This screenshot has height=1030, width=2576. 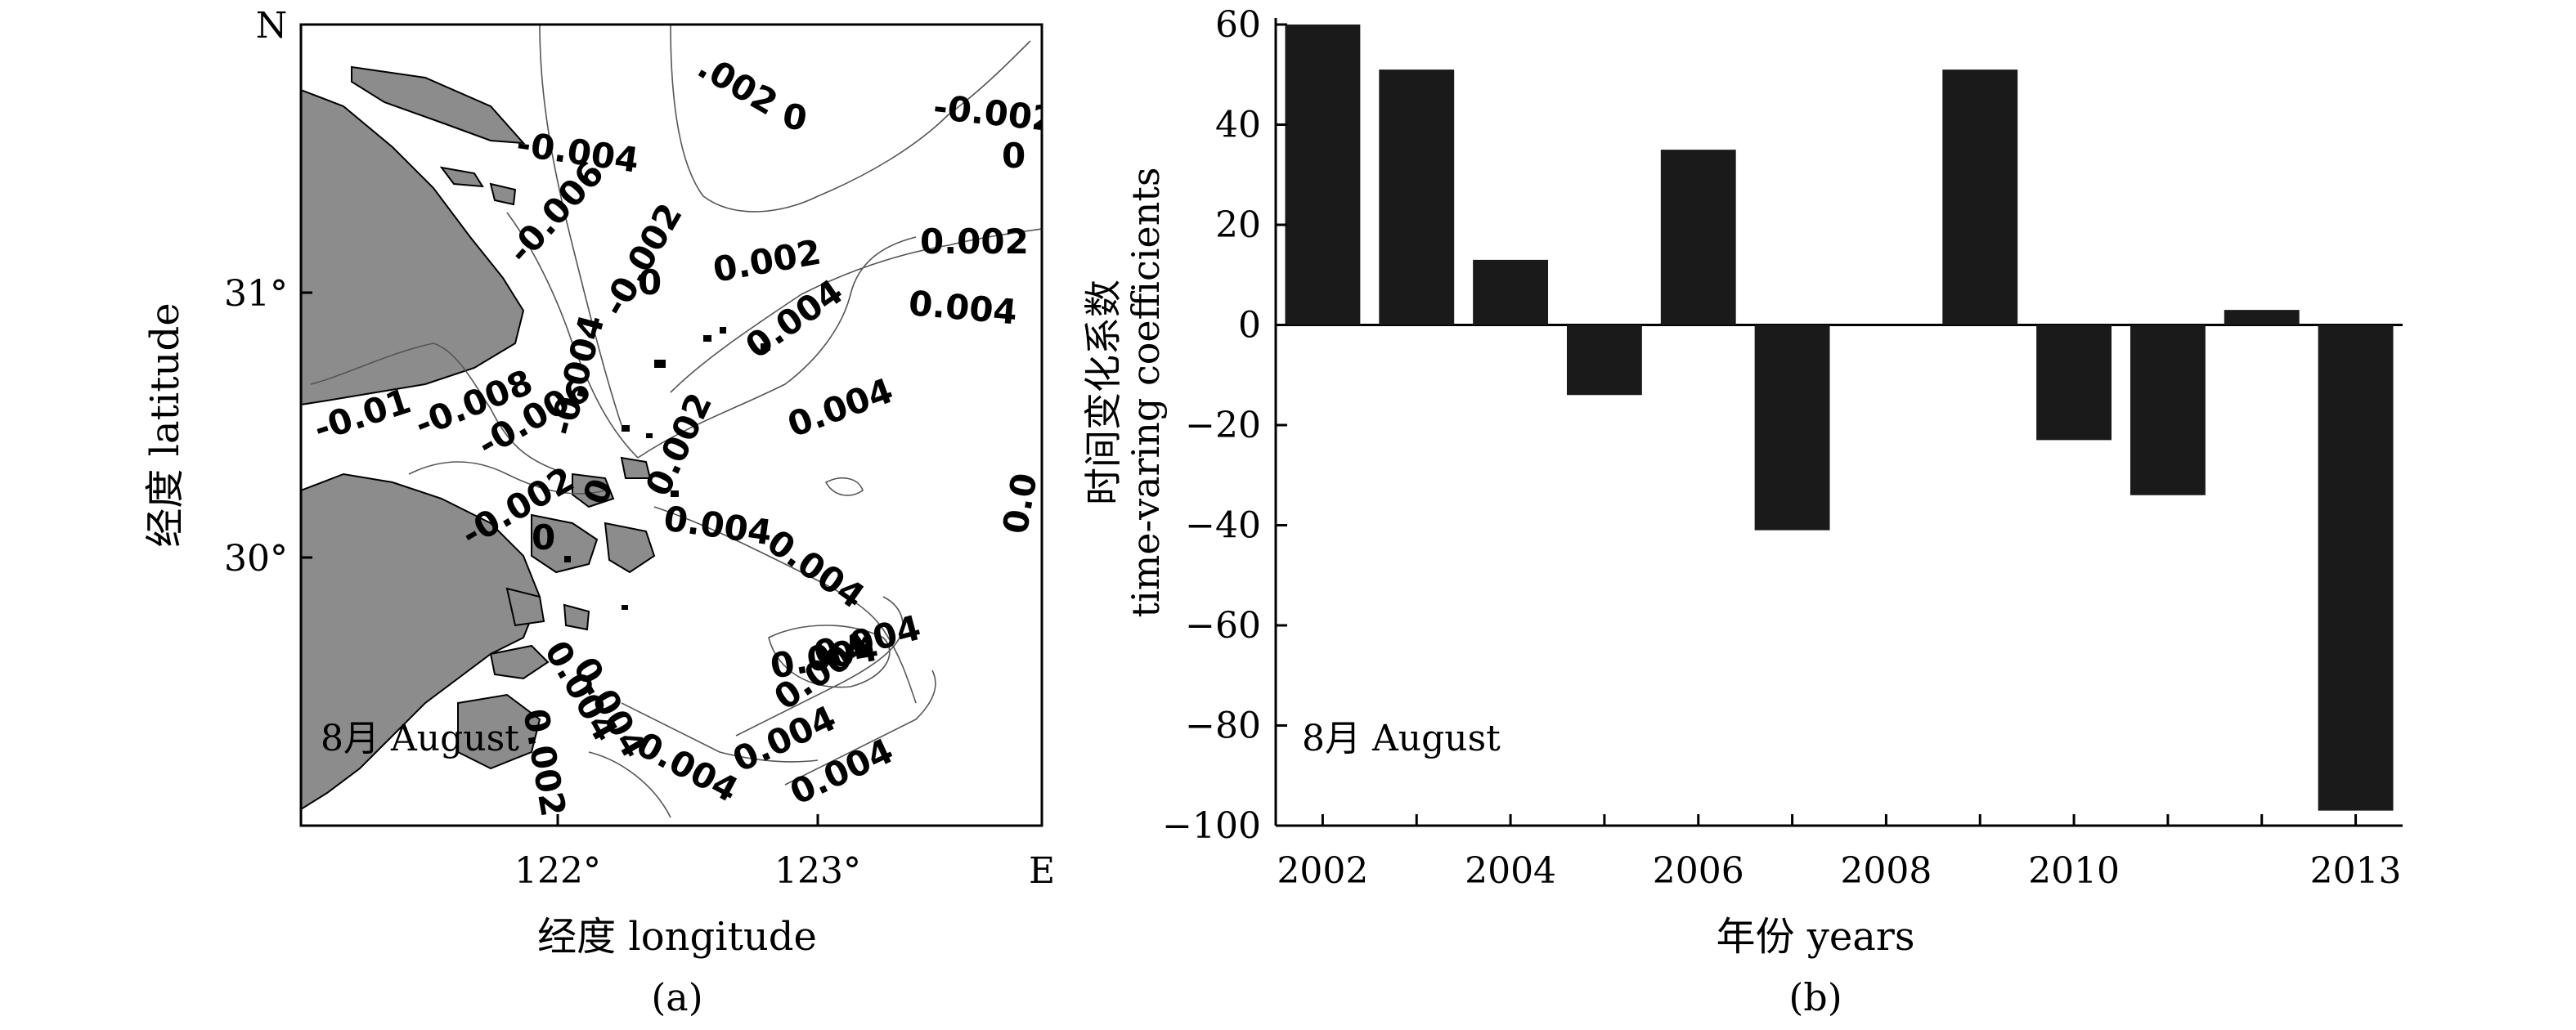 I want to click on island-speckles, so click(x=667, y=468).